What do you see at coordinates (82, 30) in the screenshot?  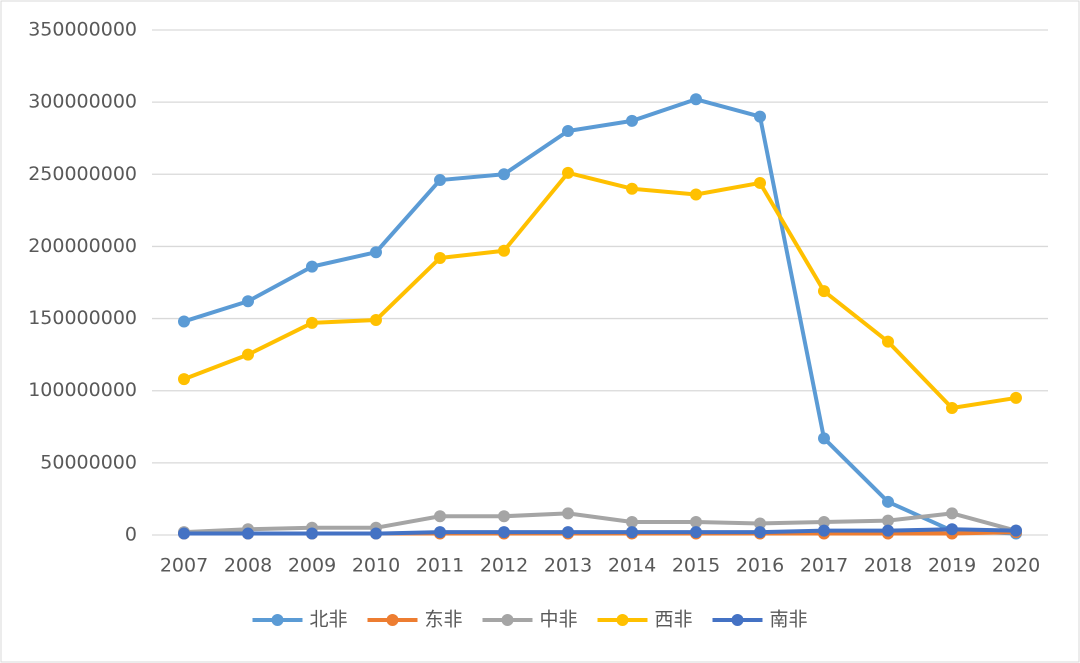 I see `y-tick-label: 350000000` at bounding box center [82, 30].